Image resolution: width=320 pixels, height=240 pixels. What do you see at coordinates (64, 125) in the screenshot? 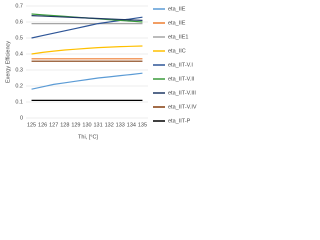
I see `x-tick-label: 128` at bounding box center [64, 125].